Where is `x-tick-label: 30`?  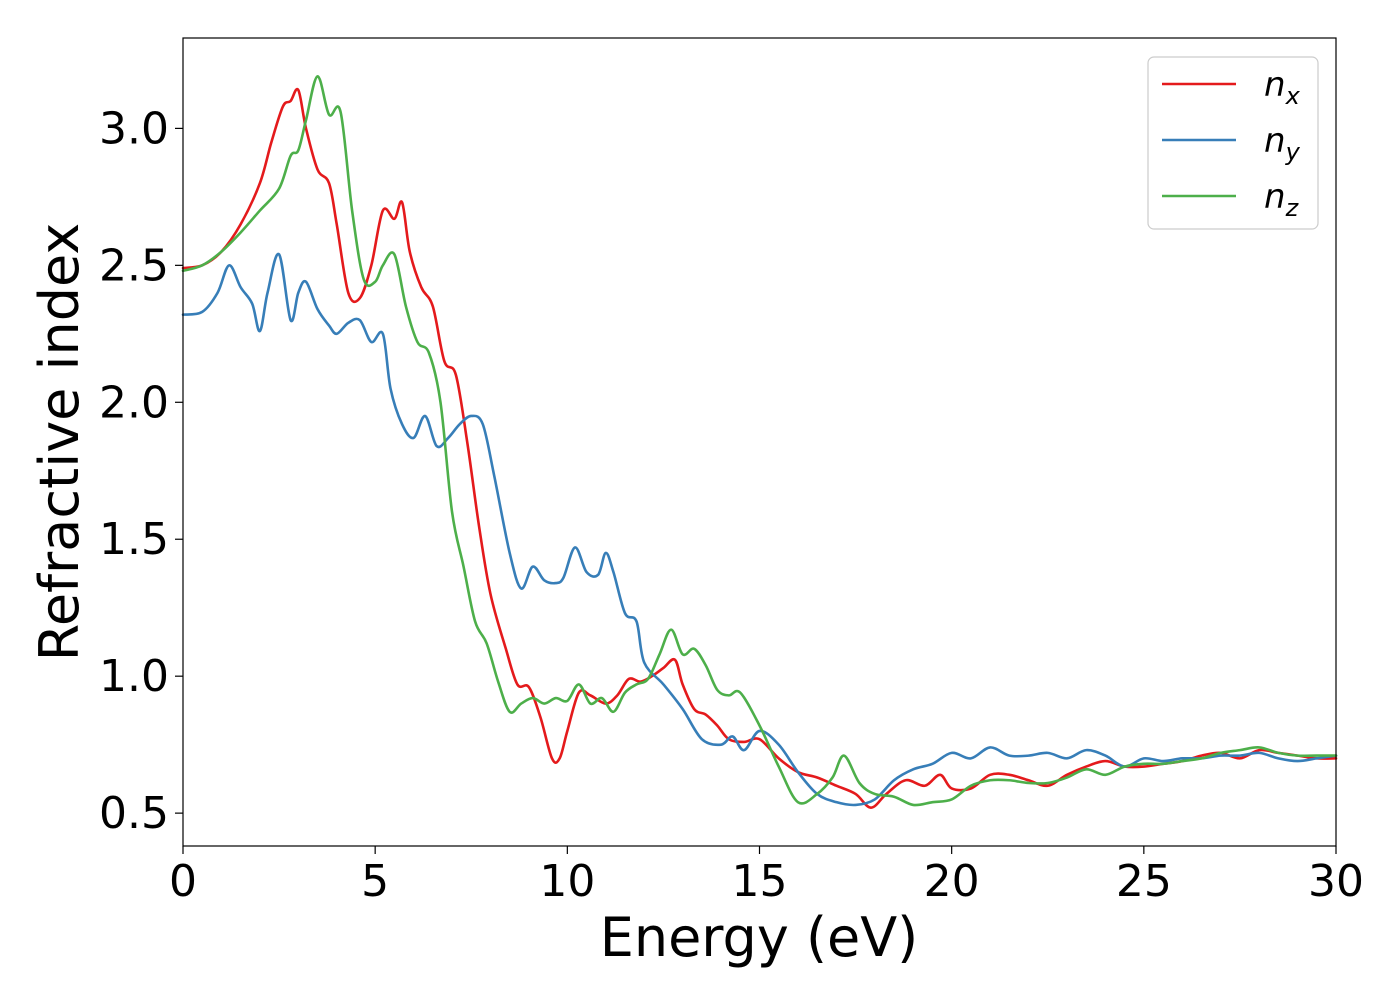 x-tick-label: 30 is located at coordinates (1336, 881).